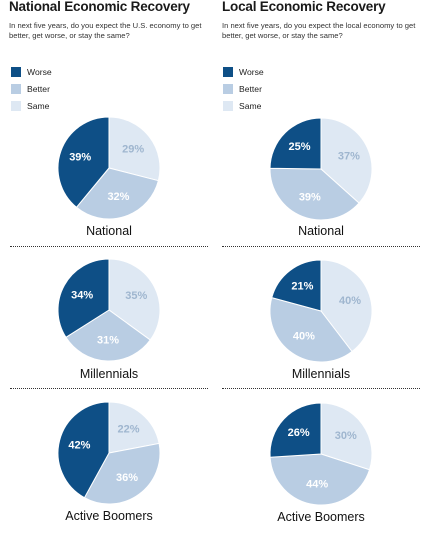  What do you see at coordinates (321, 231) in the screenshot?
I see `pie-label-local-economy-national: National` at bounding box center [321, 231].